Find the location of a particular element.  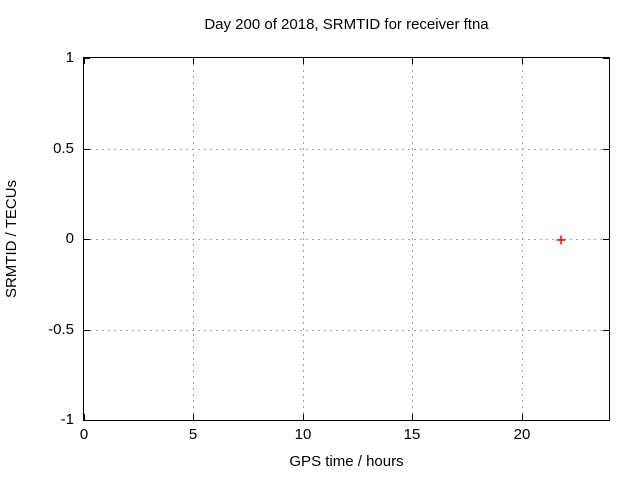

x-tick-label: 5 is located at coordinates (193, 434).